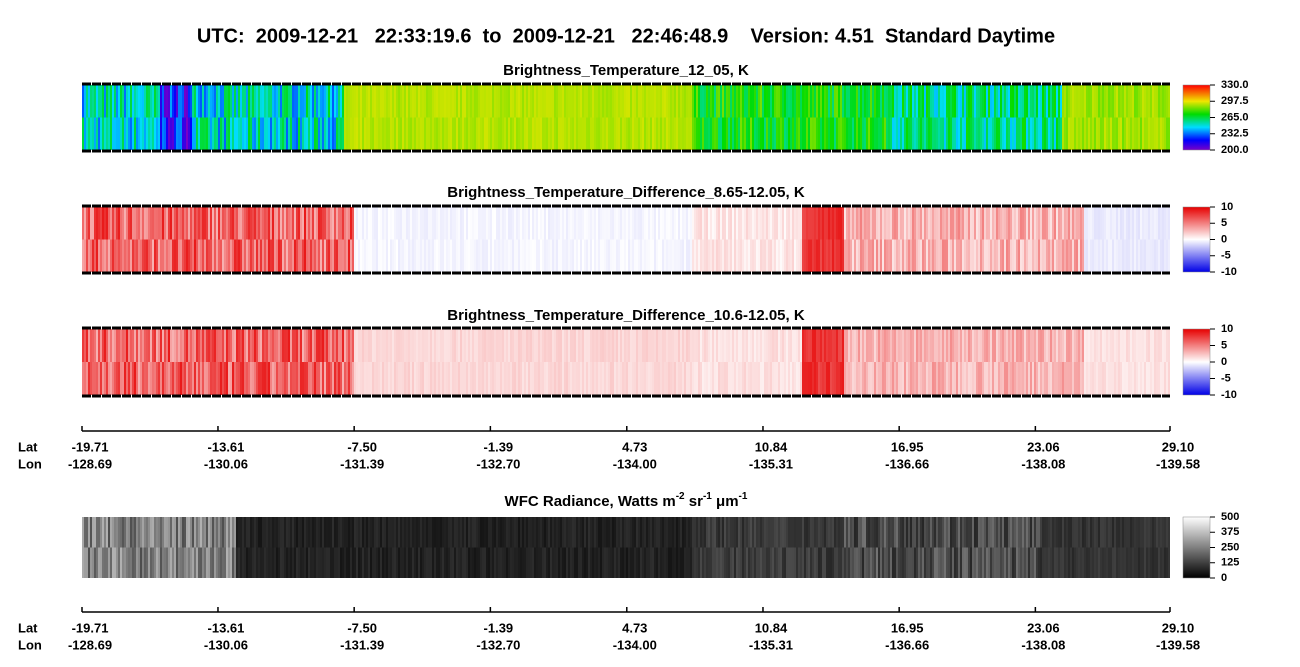 Image resolution: width=1300 pixels, height=667 pixels. Describe the element at coordinates (362, 627) in the screenshot. I see `lat-tick-label: -7.50` at that location.